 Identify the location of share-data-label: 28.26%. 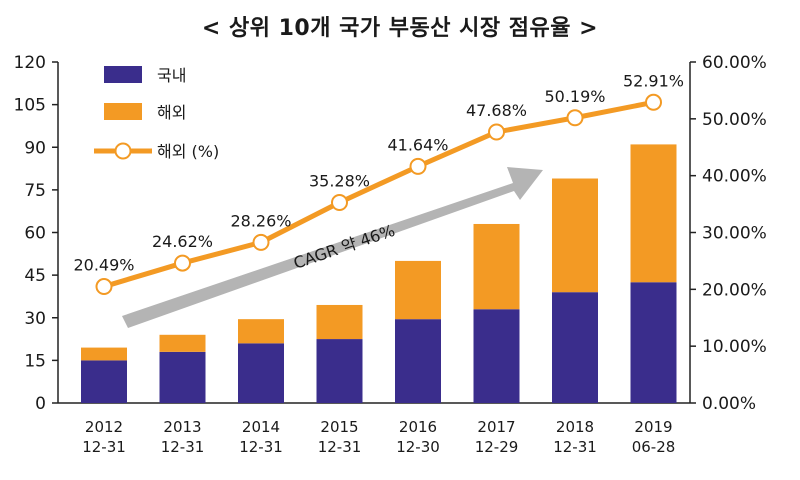
(260, 220).